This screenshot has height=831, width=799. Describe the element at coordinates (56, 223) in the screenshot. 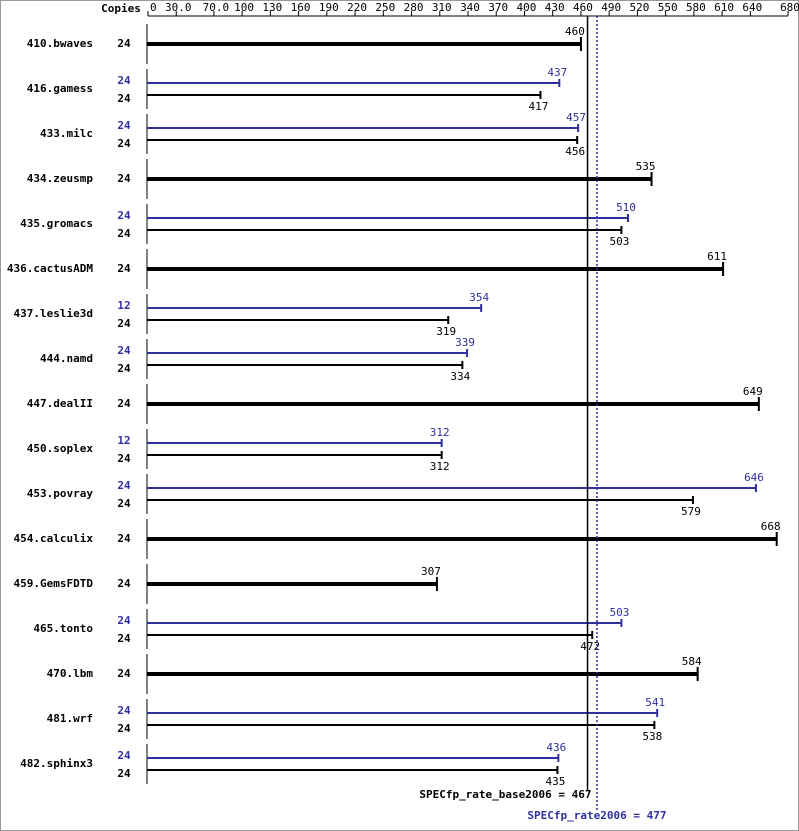

I see `benchmark-label: 435.gromacs` at that location.